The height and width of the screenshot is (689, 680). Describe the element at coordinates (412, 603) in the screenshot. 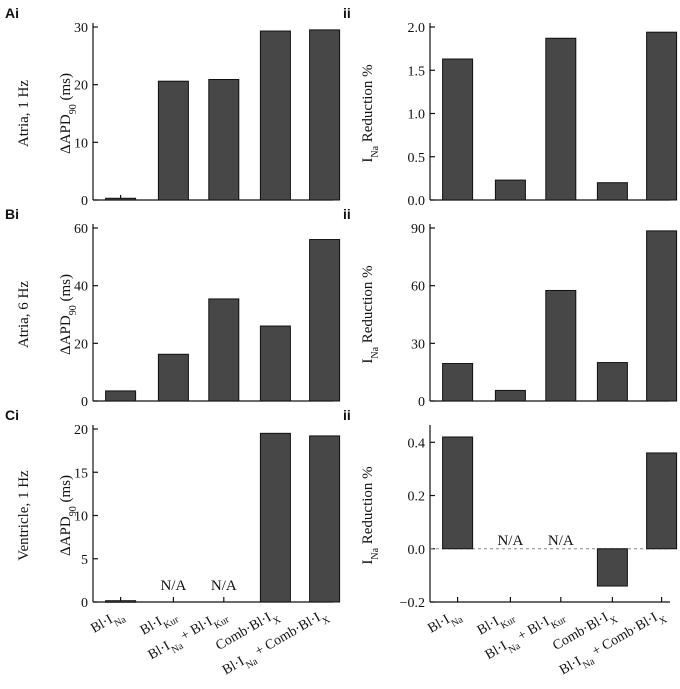

I see `y-tick-label: −0.2` at that location.